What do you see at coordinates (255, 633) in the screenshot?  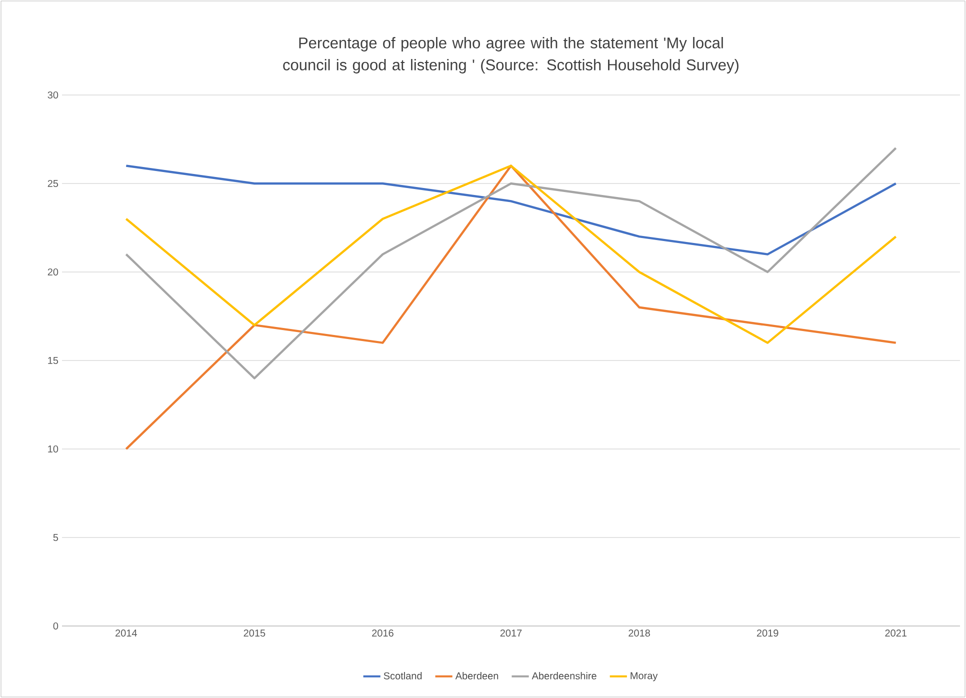 I see `x-tick-label: 2015` at bounding box center [255, 633].